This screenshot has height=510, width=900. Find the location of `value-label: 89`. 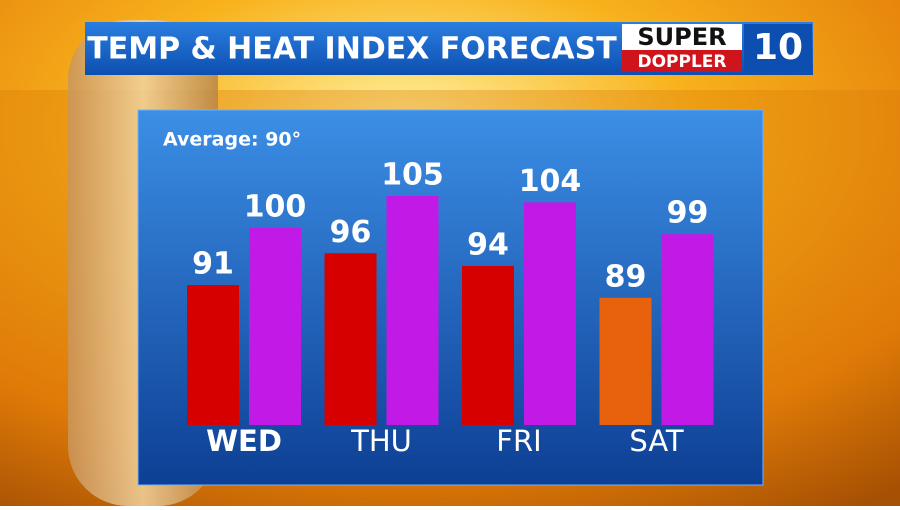

value-label: 89 is located at coordinates (626, 276).